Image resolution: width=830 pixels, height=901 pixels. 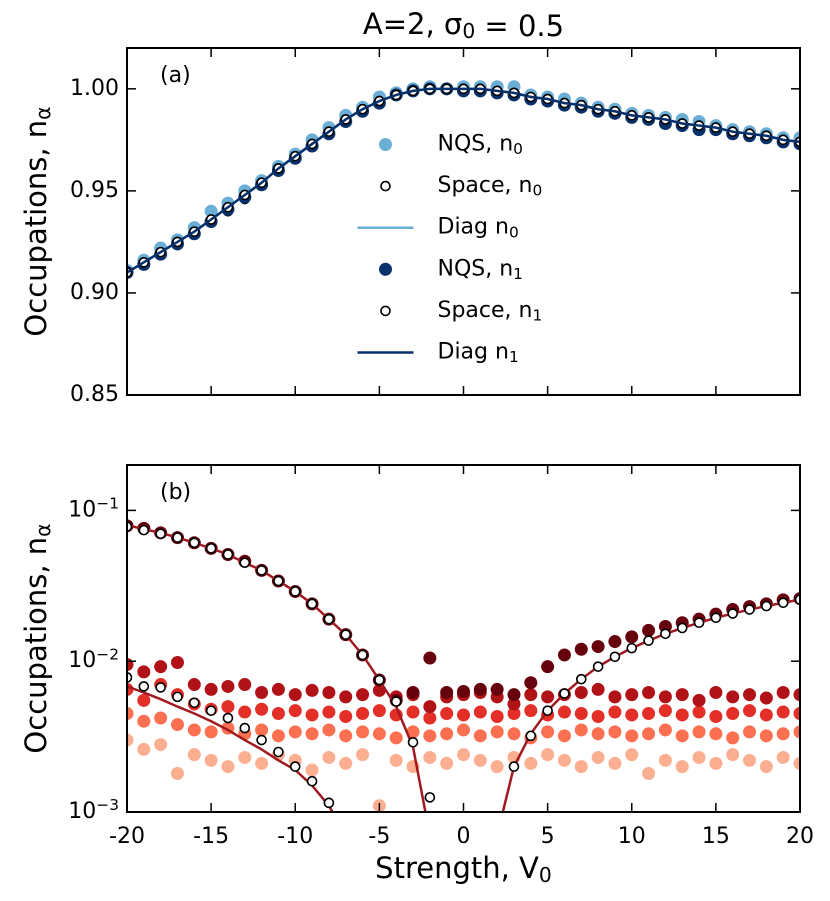 I want to click on x-tick-label: -20, so click(x=127, y=836).